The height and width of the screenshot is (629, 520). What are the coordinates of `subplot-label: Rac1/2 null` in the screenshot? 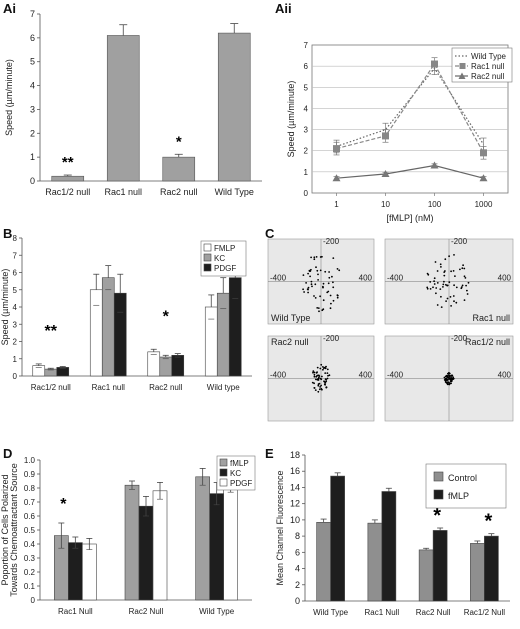 It's located at (487, 342).